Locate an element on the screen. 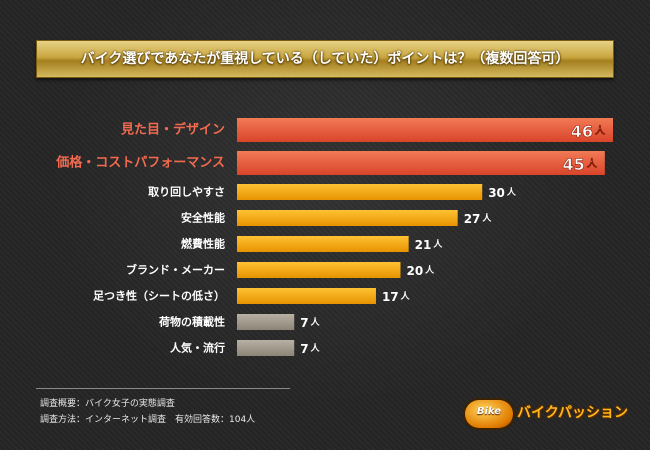 The image size is (650, 450). logo-text: バイクパッション is located at coordinates (573, 413).